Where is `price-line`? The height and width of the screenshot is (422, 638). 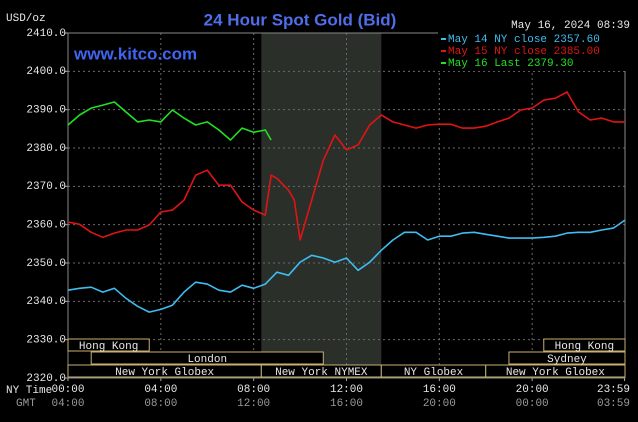
price-line is located at coordinates (169, 121).